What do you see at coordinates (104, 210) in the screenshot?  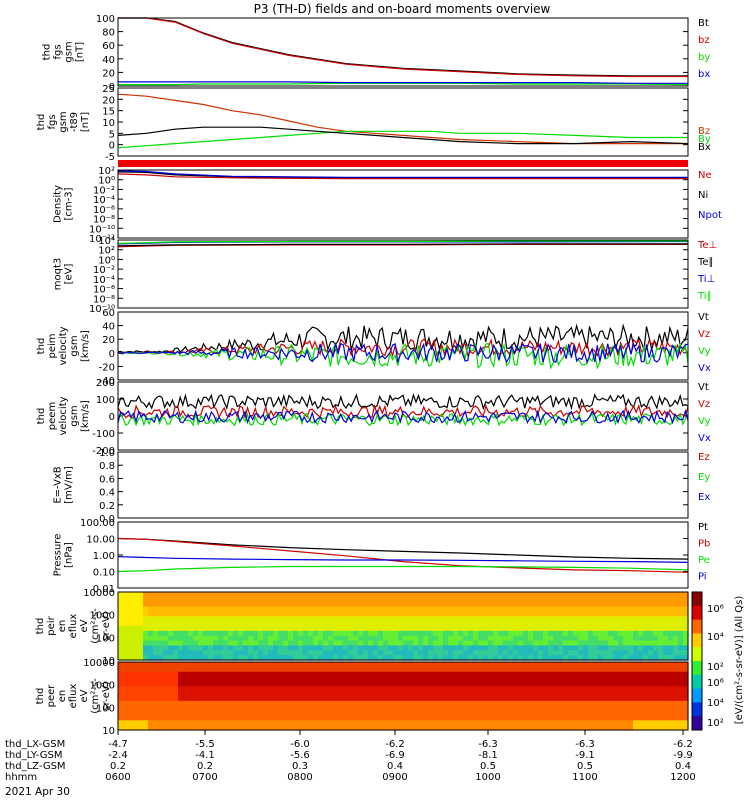 I see `y-tick-label: 10⁻⁶` at bounding box center [104, 210].